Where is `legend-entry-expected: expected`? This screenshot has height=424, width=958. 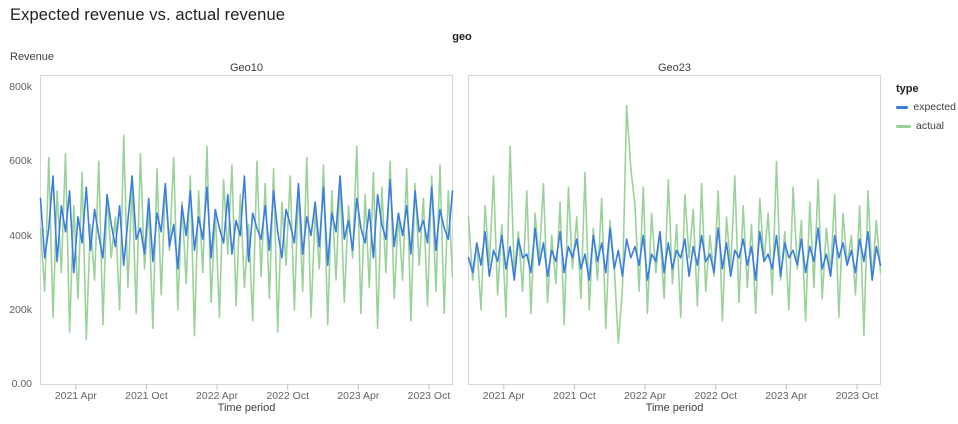
legend-entry-expected: expected is located at coordinates (926, 107).